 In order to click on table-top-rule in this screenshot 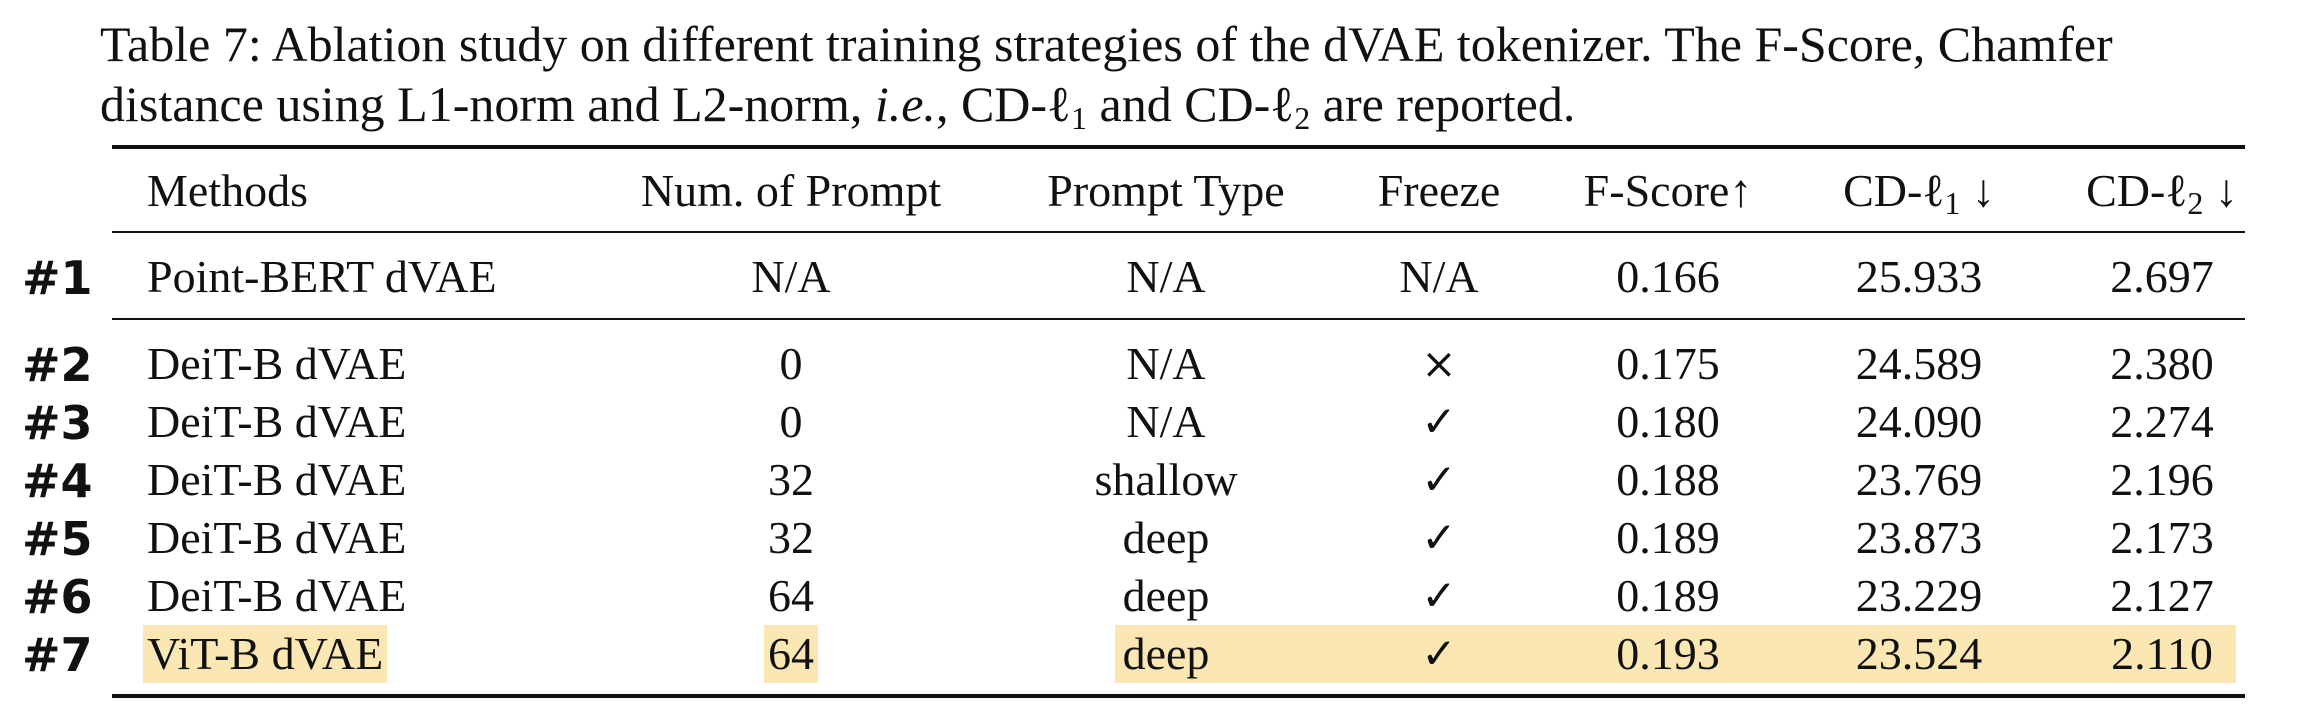, I will do `click(1178, 147)`.